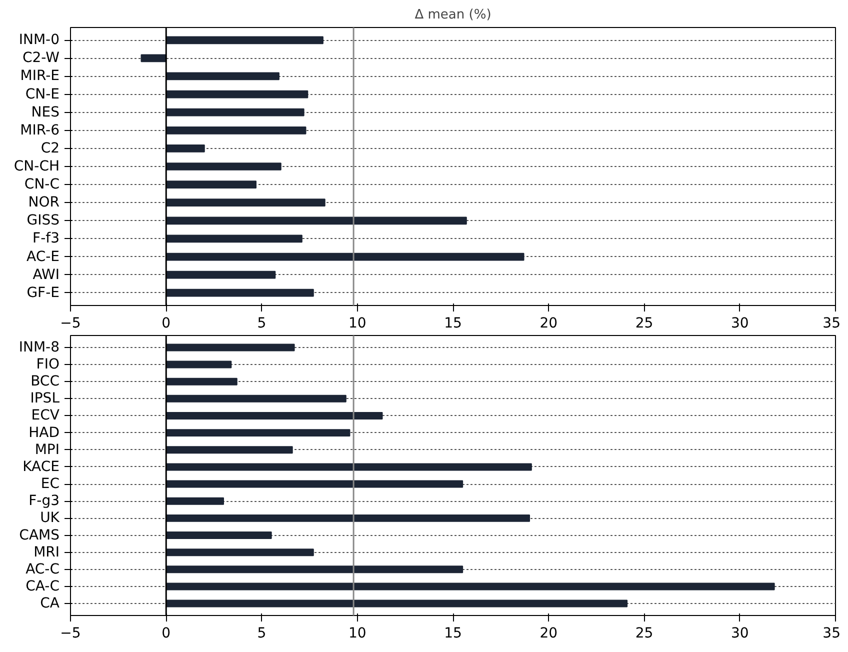 Image resolution: width=848 pixels, height=652 pixels. I want to click on y-tick-label: MPI, so click(47, 450).